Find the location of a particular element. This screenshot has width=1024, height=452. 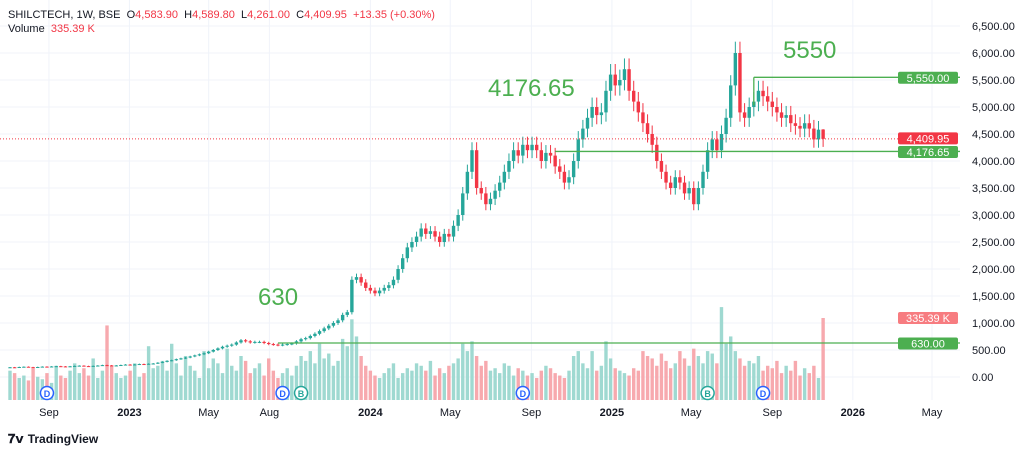

level-price-label: 5,550.00 is located at coordinates (928, 79).